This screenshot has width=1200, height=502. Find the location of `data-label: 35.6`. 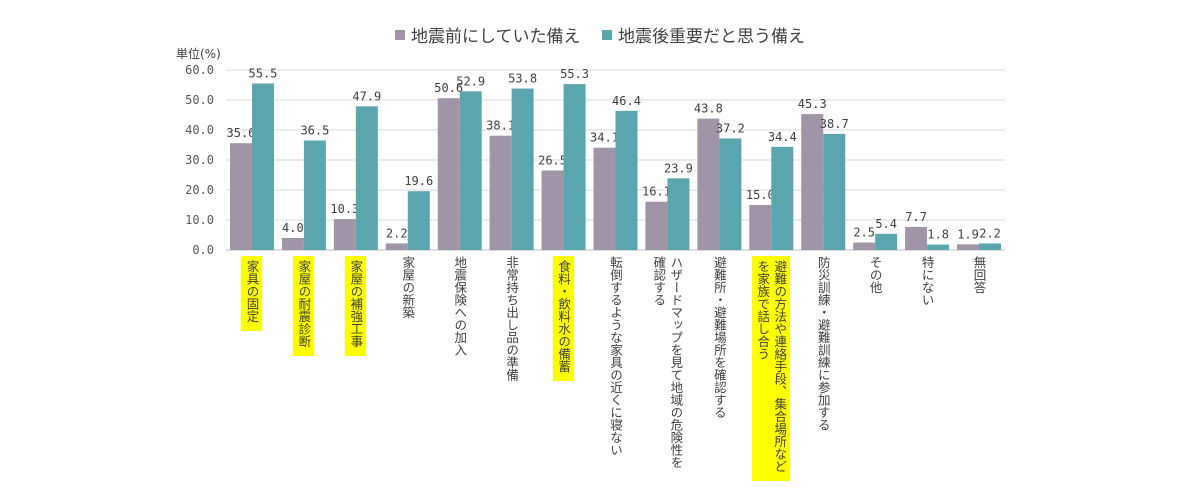

data-label: 35.6 is located at coordinates (241, 133).